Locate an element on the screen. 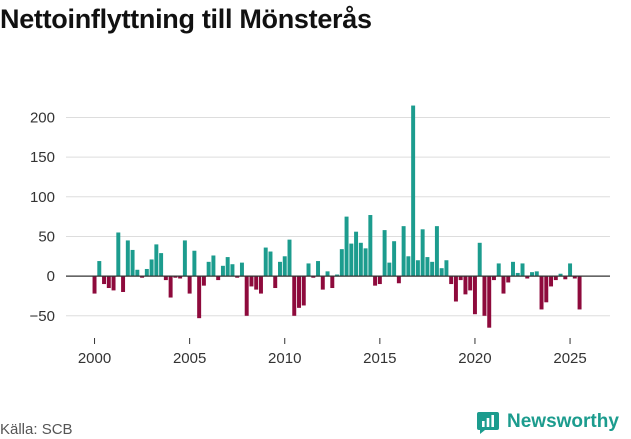 This screenshot has height=439, width=631. y-tick-label: 150 is located at coordinates (42, 157).